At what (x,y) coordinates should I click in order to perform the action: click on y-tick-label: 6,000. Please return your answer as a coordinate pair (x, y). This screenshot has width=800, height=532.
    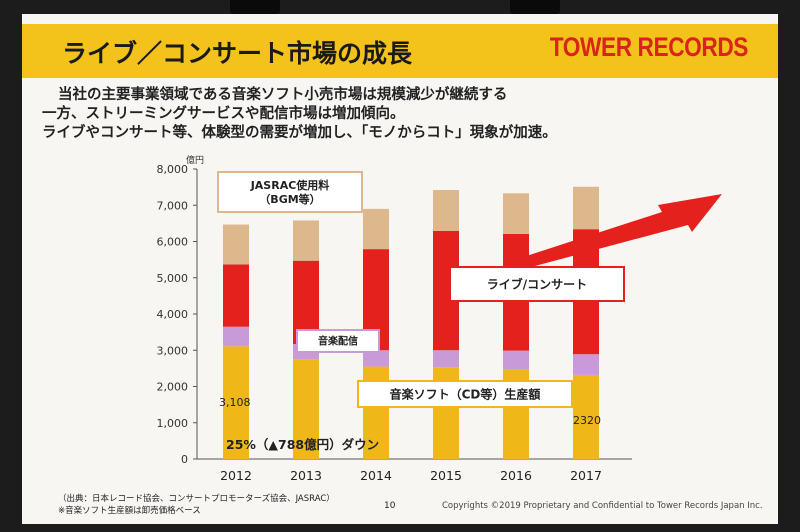
    Looking at the image, I should click on (173, 242).